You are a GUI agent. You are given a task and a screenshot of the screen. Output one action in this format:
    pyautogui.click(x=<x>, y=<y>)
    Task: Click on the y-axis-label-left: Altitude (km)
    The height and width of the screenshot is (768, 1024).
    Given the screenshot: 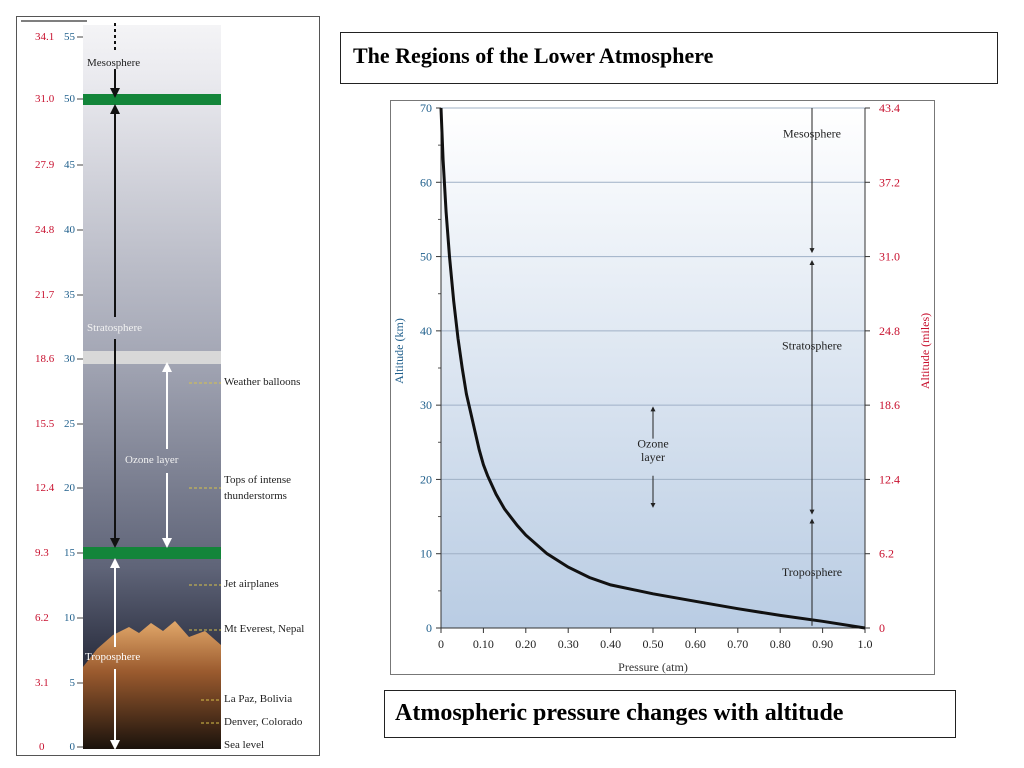 What is the action you would take?
    pyautogui.click(x=399, y=351)
    